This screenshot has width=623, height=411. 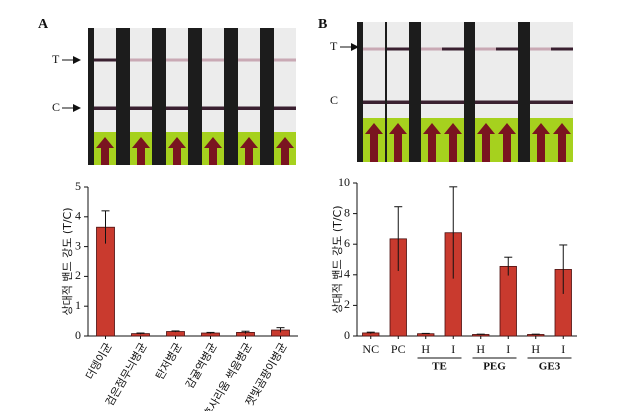 What do you see at coordinates (78, 245) in the screenshot?
I see `y-tick-label: 3` at bounding box center [78, 245].